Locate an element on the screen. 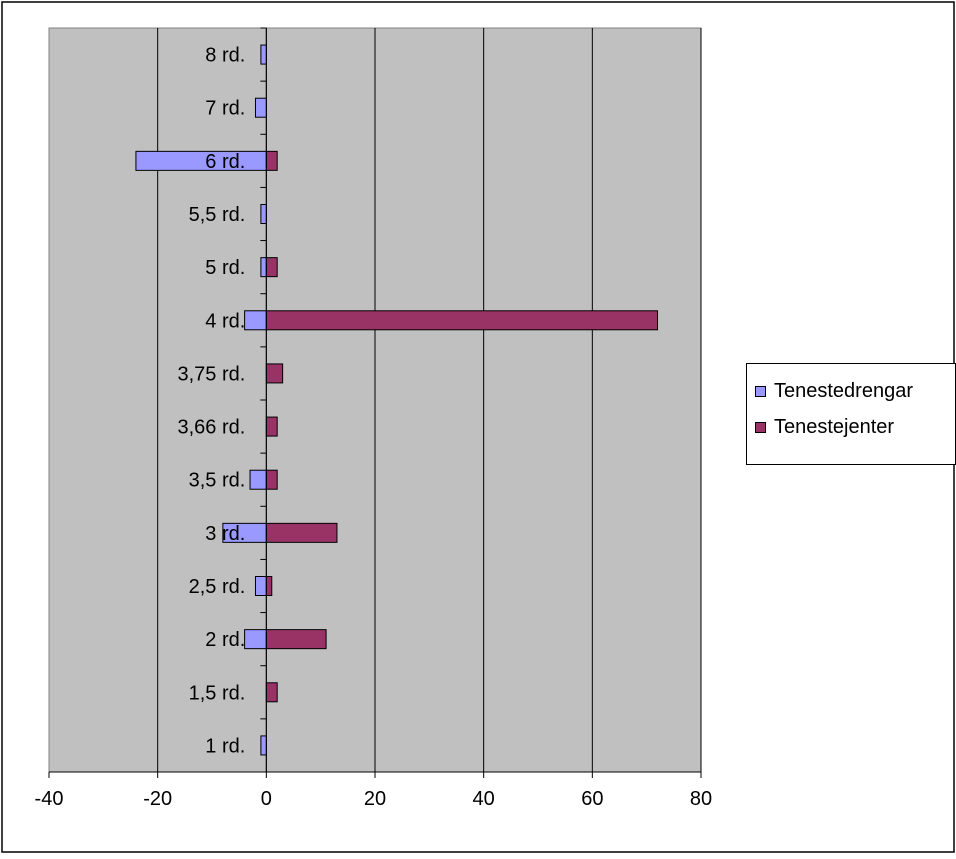 This screenshot has width=956, height=859. y-category-label: 1 rd. is located at coordinates (225, 746).